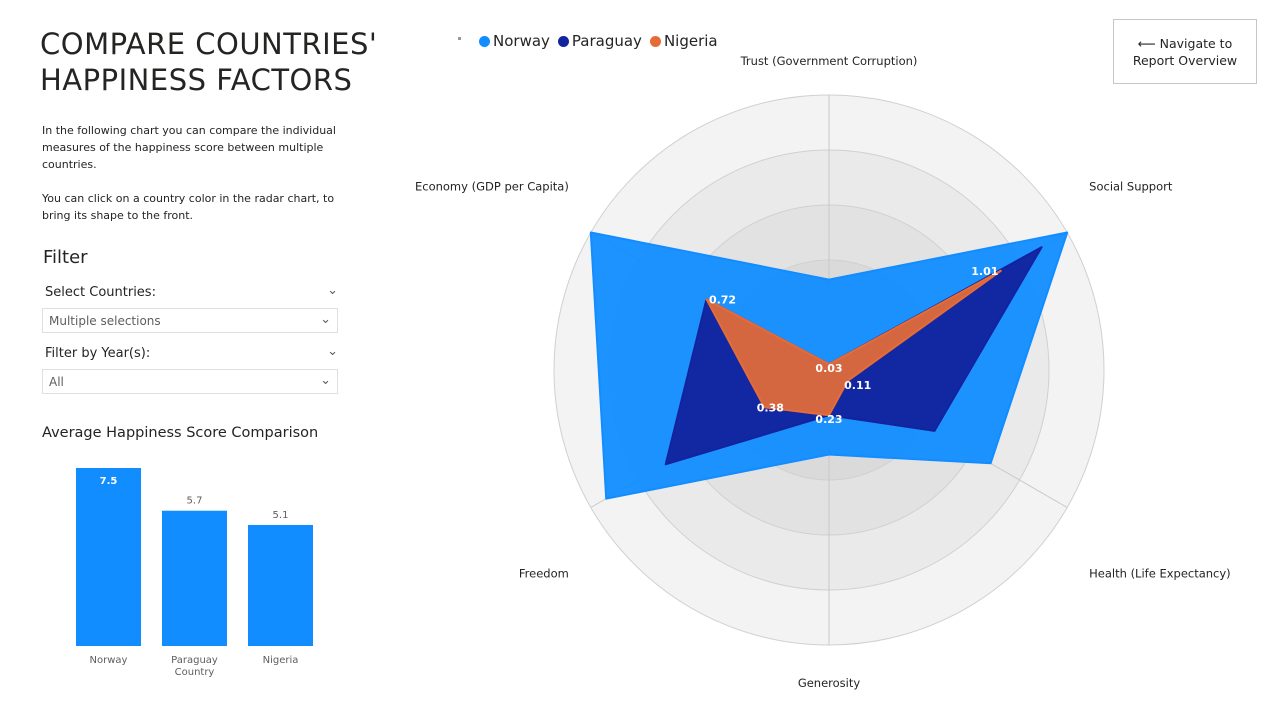  I want to click on legend-label-norway: Norway, so click(521, 41).